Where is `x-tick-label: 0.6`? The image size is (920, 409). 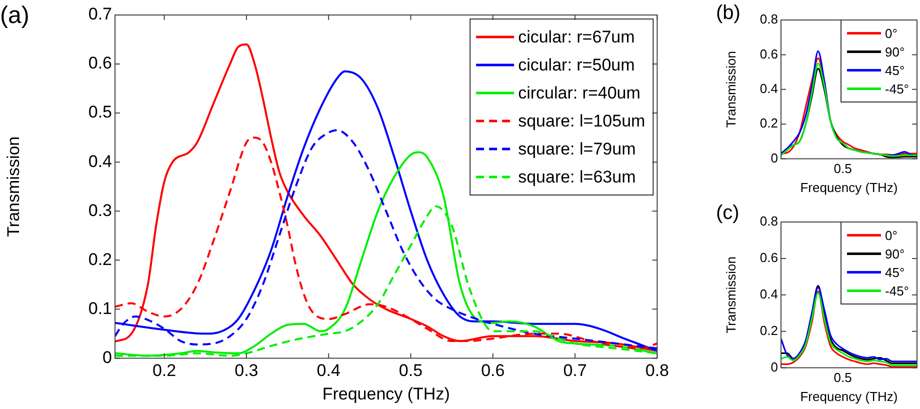 x-tick-label: 0.6 is located at coordinates (493, 370).